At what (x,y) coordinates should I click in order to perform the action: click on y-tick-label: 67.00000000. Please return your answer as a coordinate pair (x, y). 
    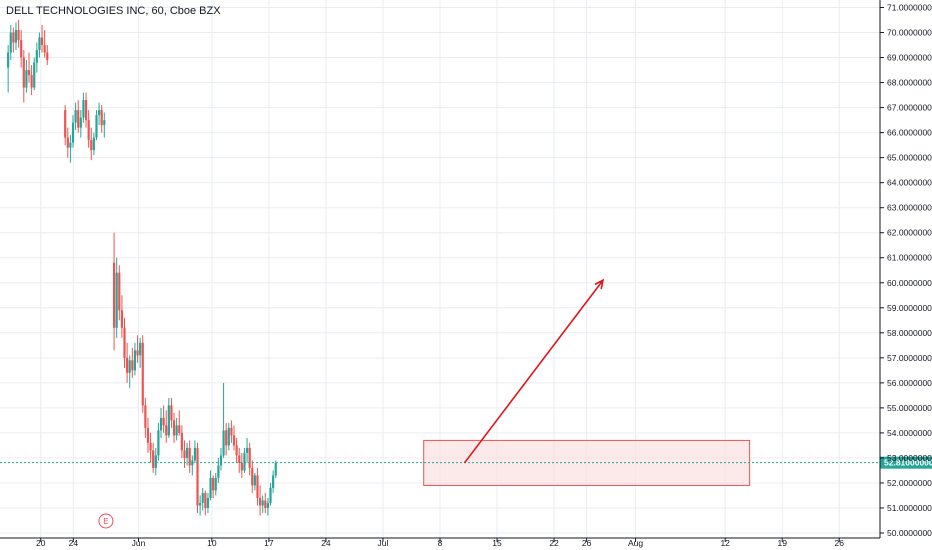
    Looking at the image, I should click on (909, 108).